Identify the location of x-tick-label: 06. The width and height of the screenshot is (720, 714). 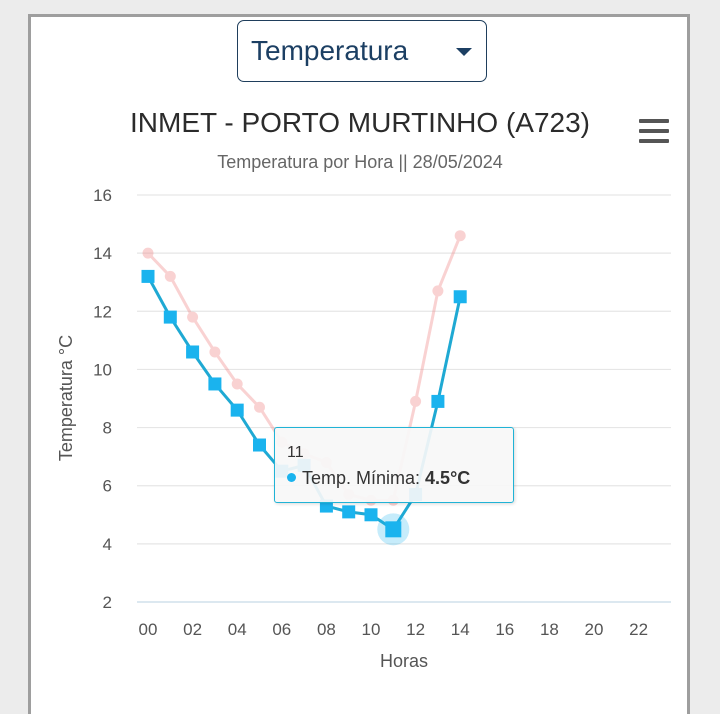
(281, 629).